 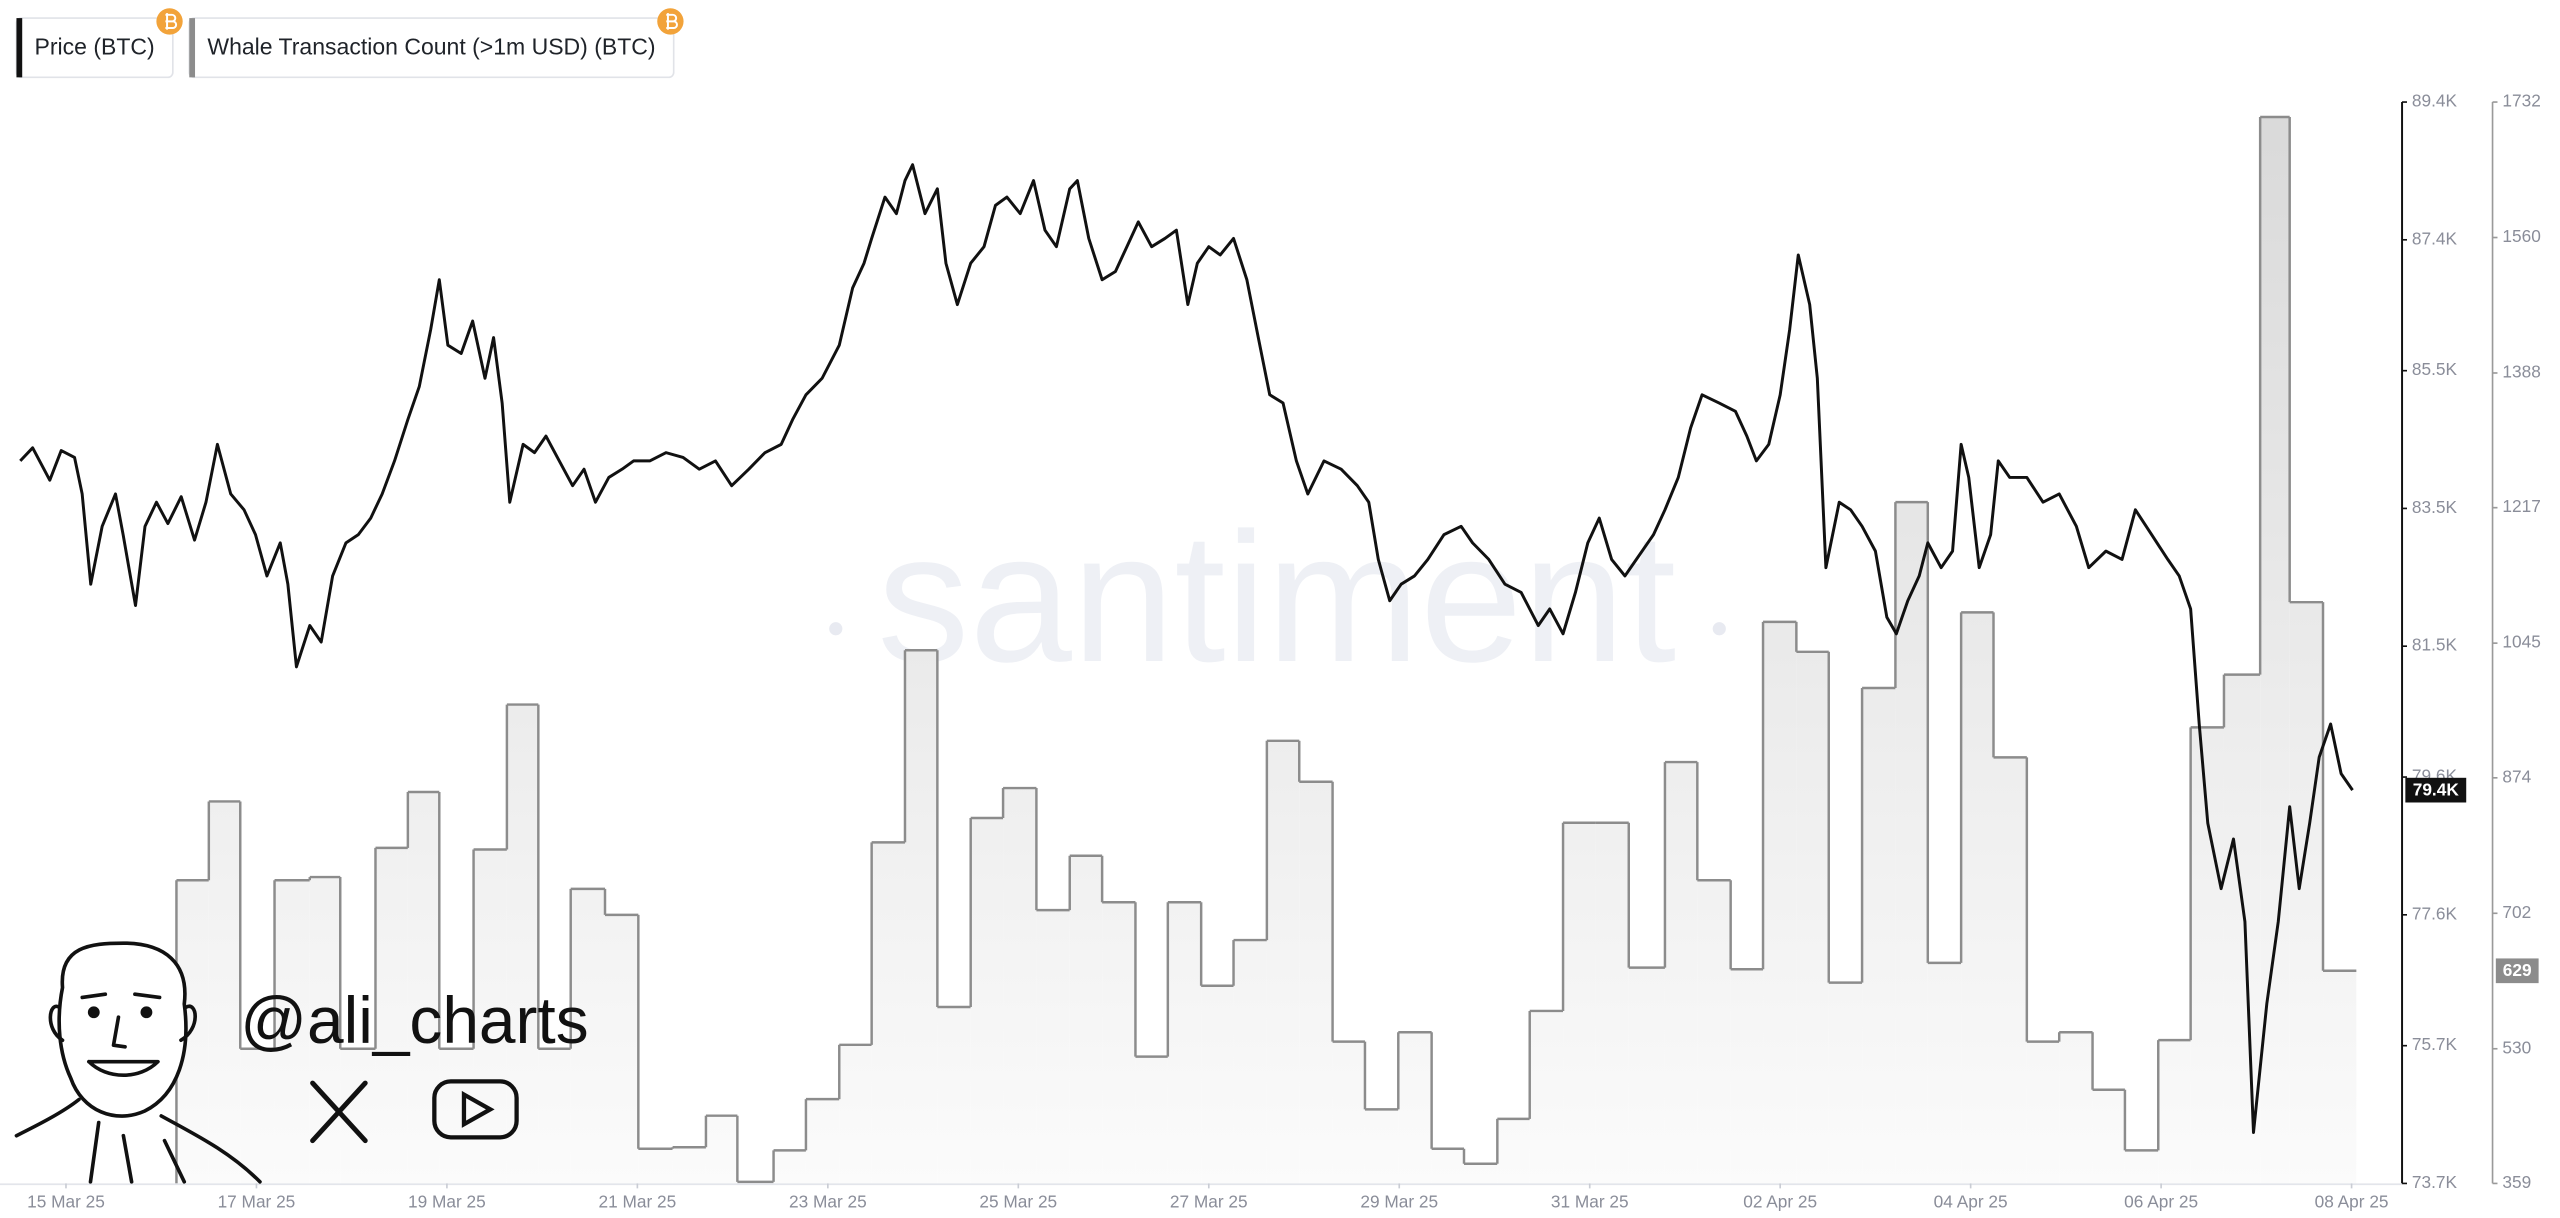 I want to click on avatar, so click(x=138, y=1062).